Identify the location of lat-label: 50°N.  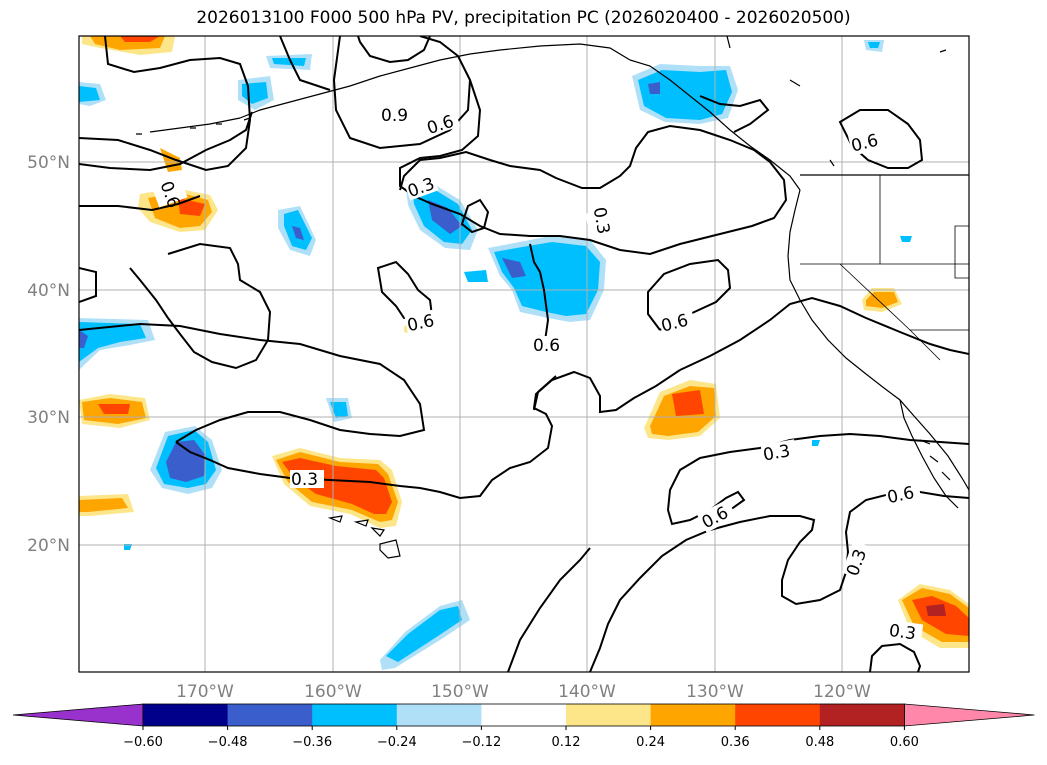
(48, 163).